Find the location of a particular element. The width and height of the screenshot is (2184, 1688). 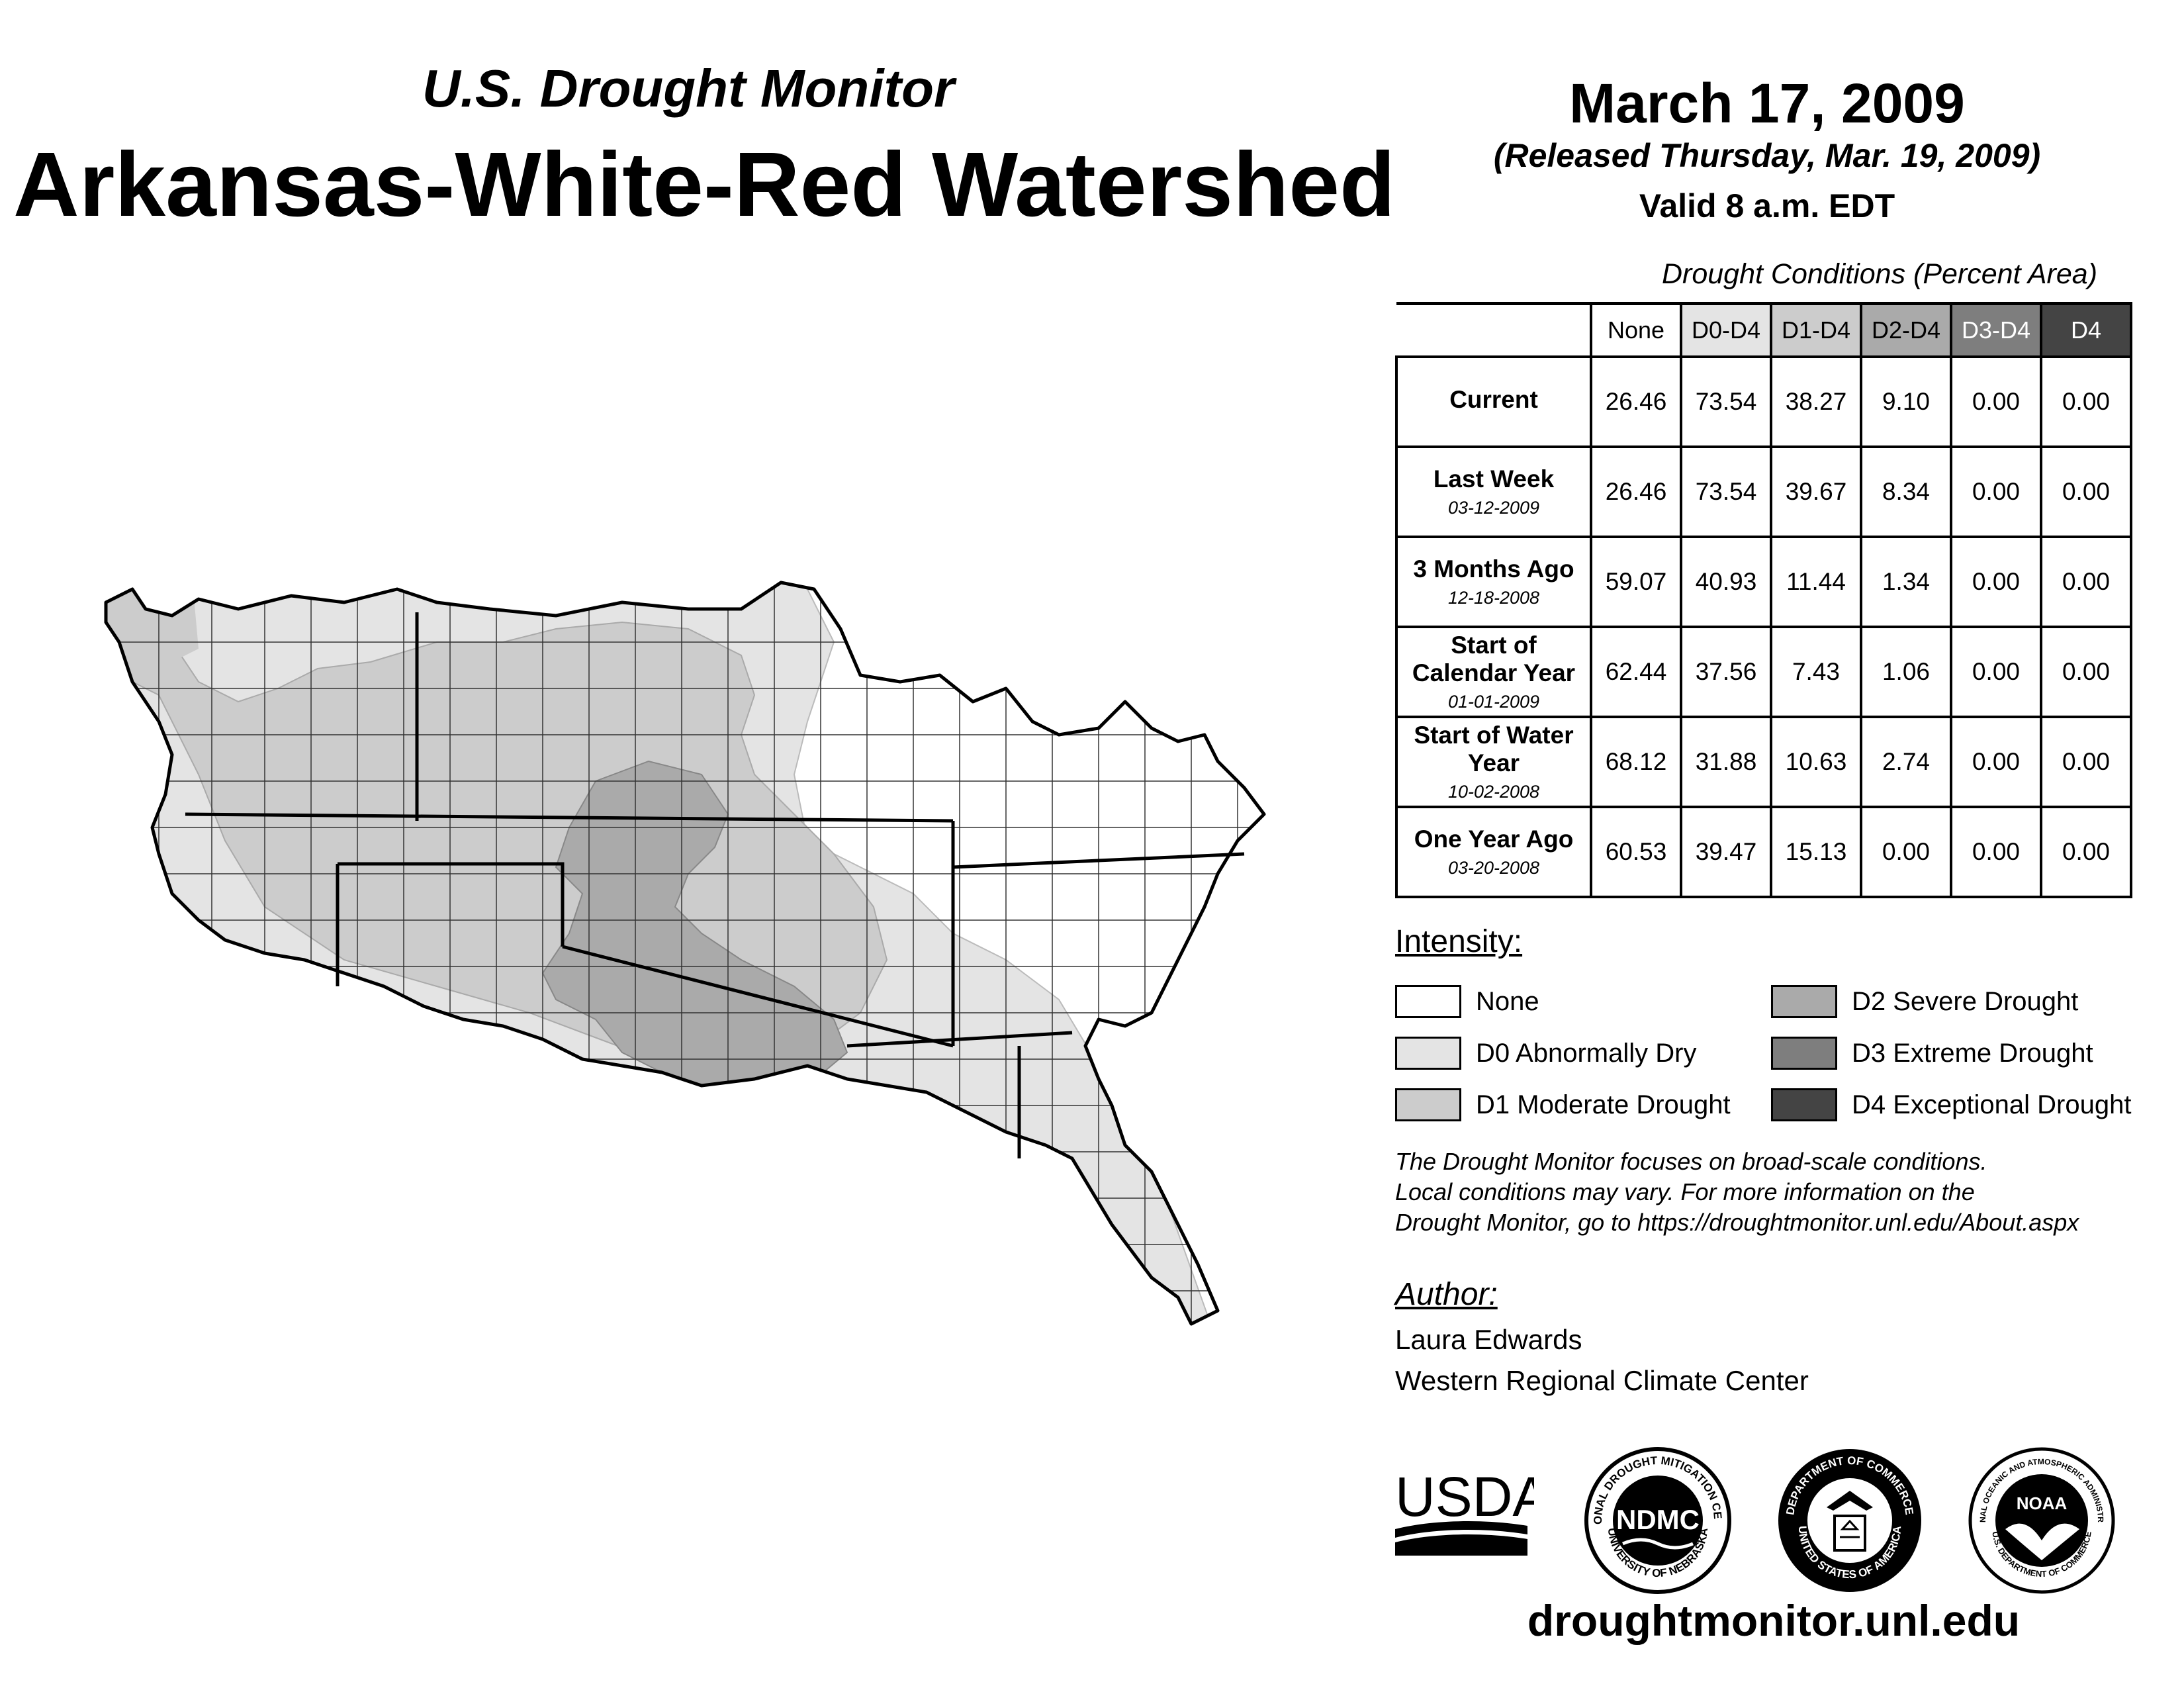

usda-logo: USDA is located at coordinates (1464, 1511).